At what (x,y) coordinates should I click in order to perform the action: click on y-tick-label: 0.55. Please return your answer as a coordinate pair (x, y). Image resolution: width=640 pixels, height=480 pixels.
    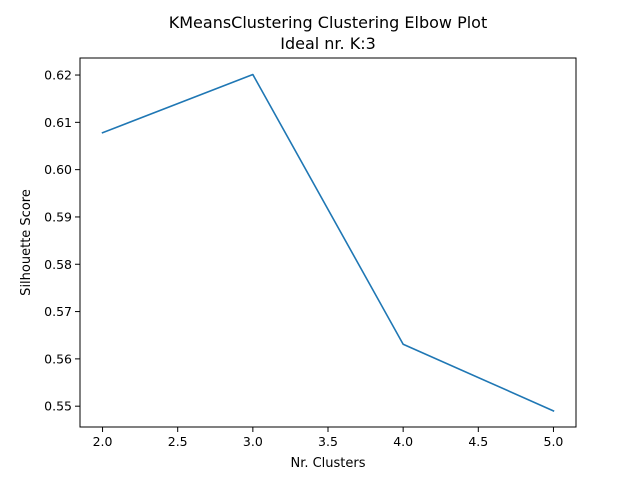
    Looking at the image, I should click on (58, 406).